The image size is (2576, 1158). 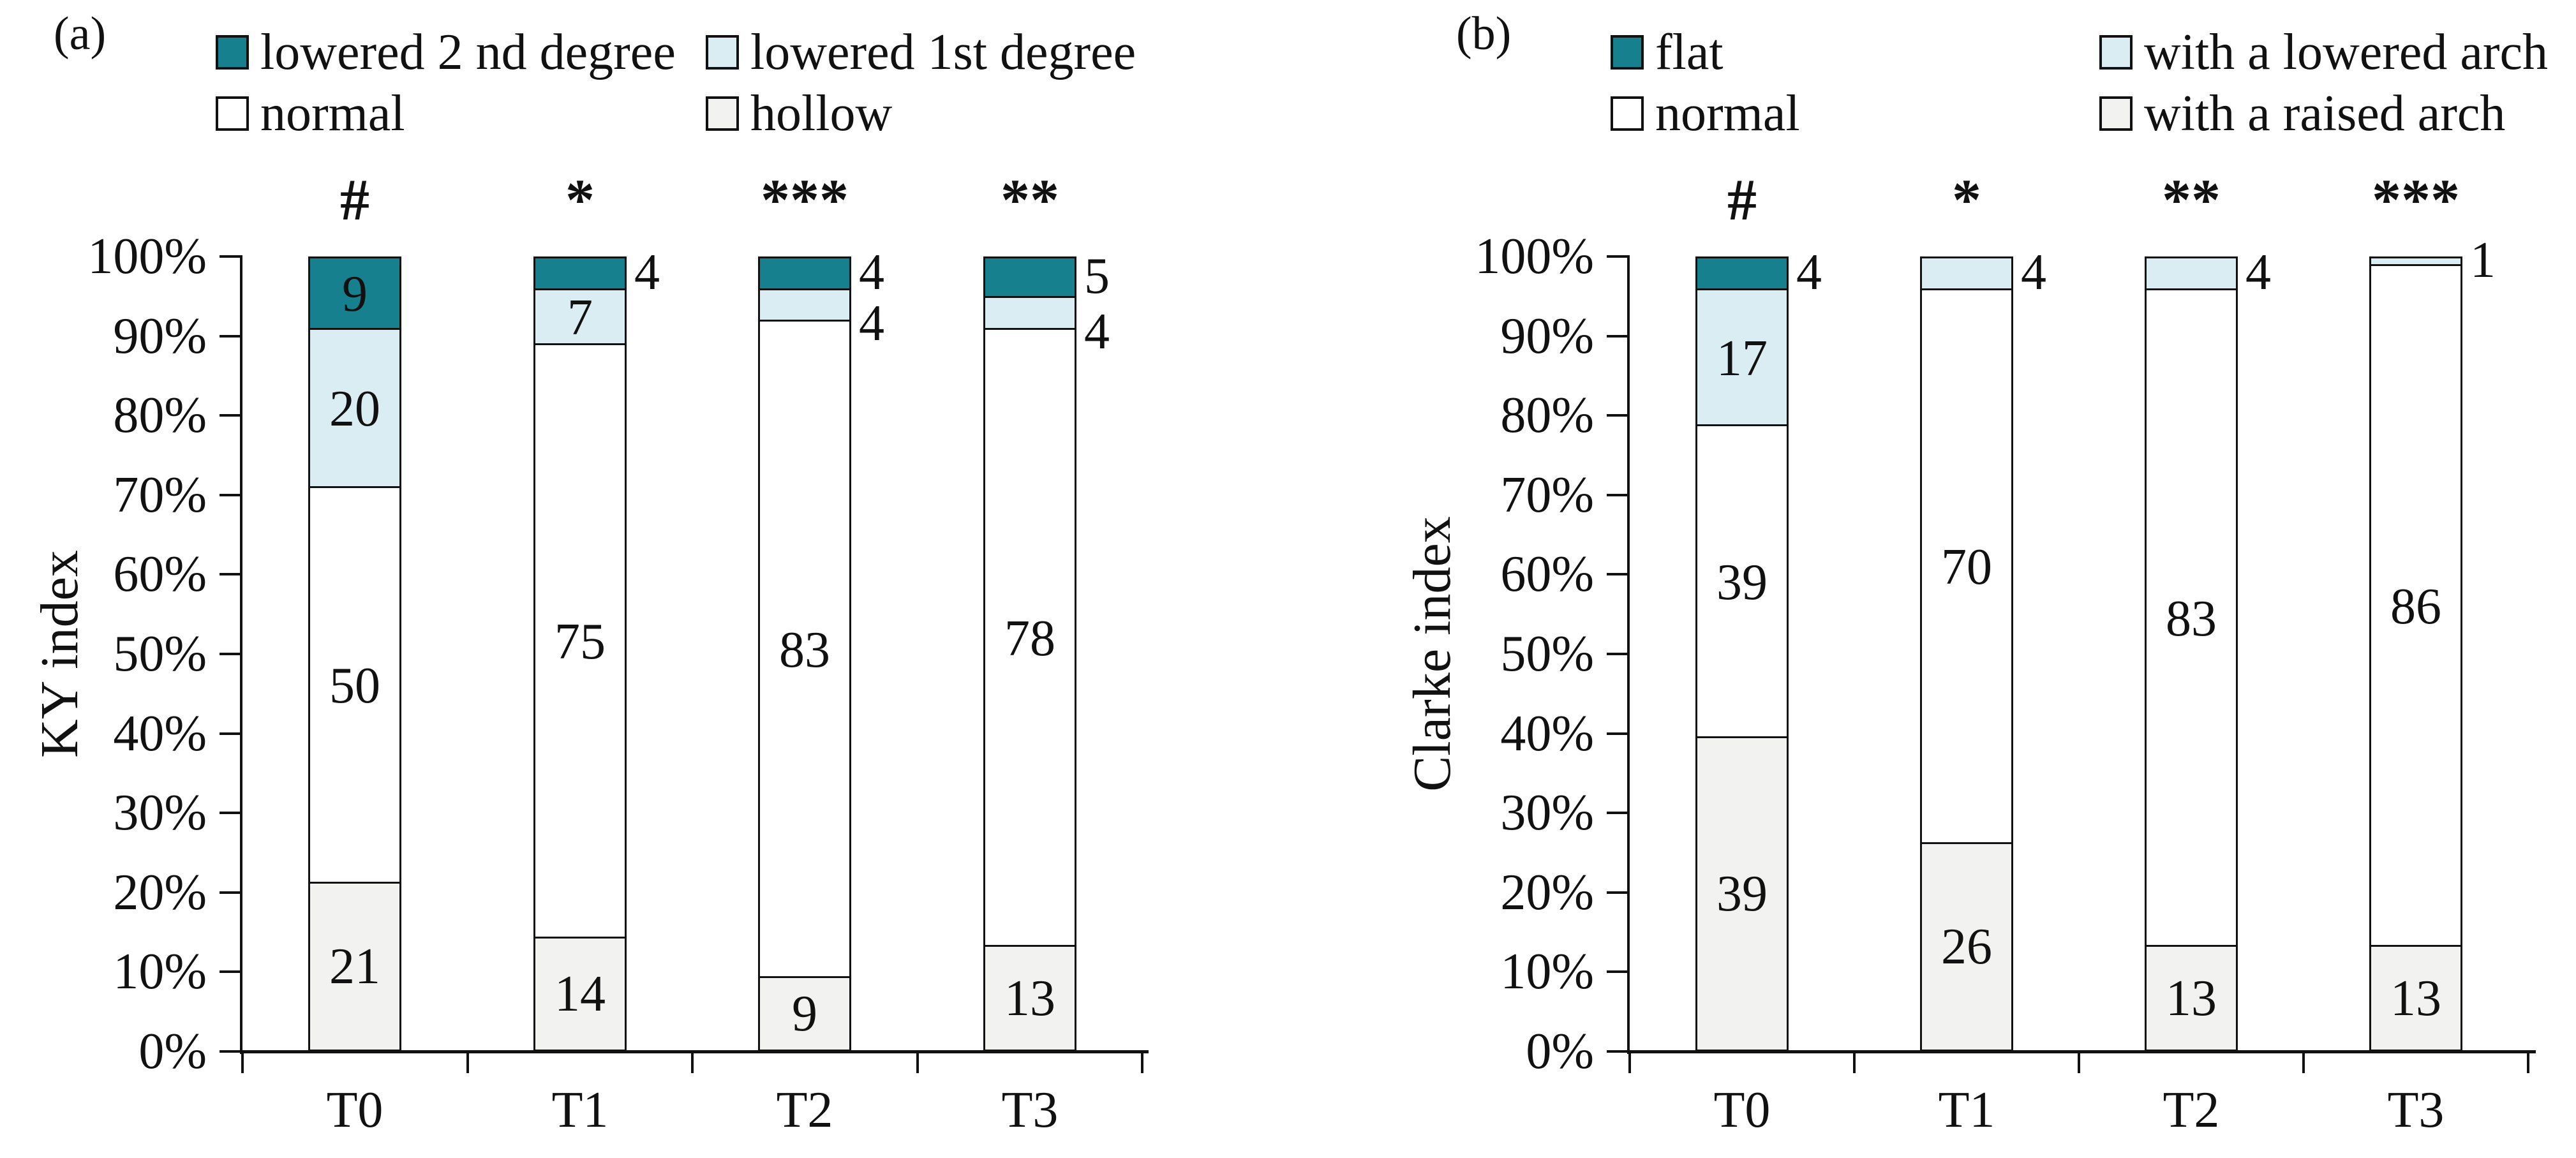 I want to click on bar-segment-with-a-raised-arch-t1, so click(x=1966, y=947).